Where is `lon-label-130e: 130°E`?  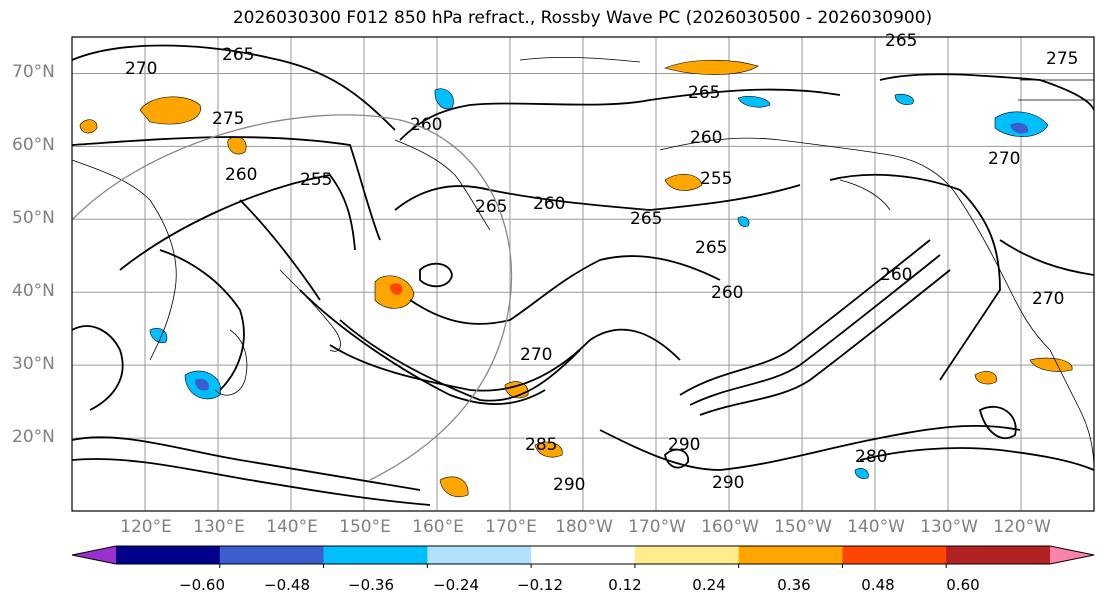 lon-label-130e: 130°E is located at coordinates (219, 527).